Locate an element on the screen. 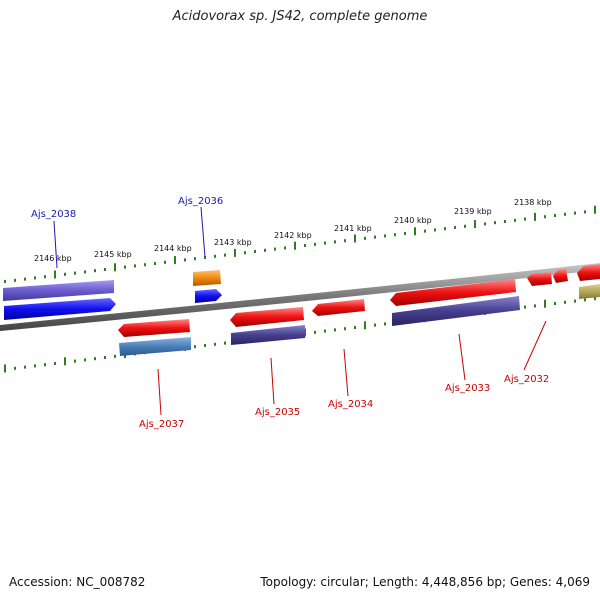 The image size is (600, 600). gene-ajs-2033-slate is located at coordinates (456, 311).